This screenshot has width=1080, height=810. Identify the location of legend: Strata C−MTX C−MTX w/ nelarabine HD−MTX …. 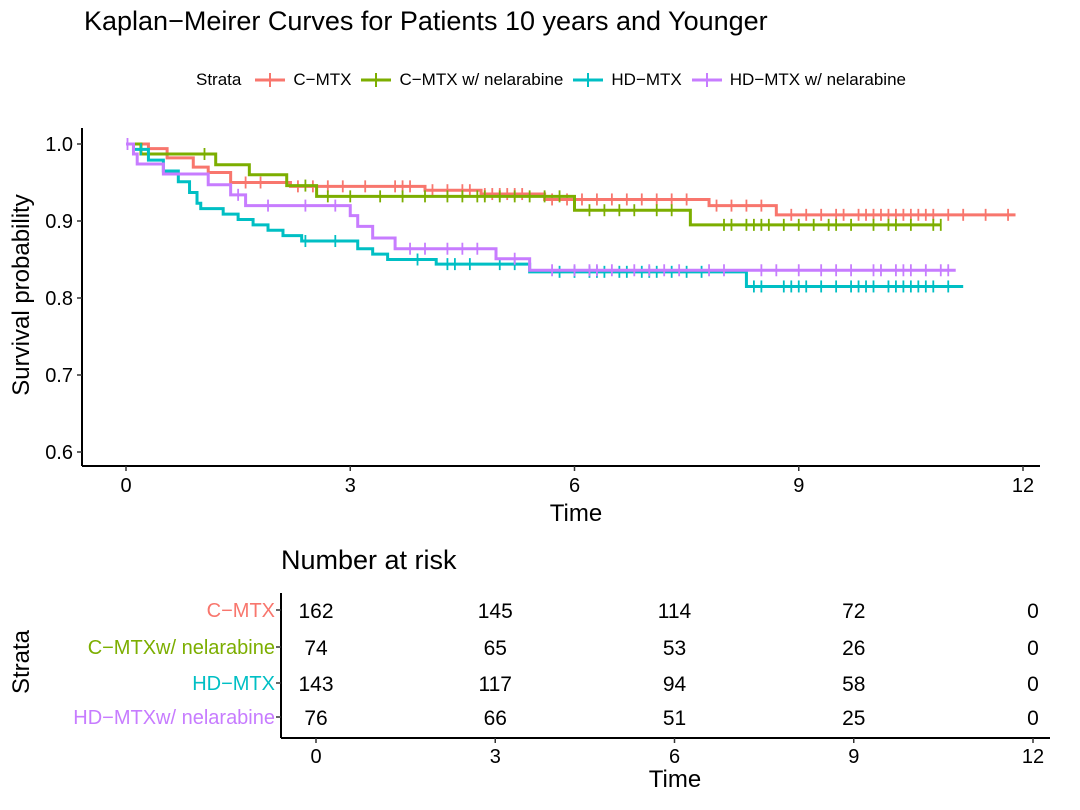
(556, 80).